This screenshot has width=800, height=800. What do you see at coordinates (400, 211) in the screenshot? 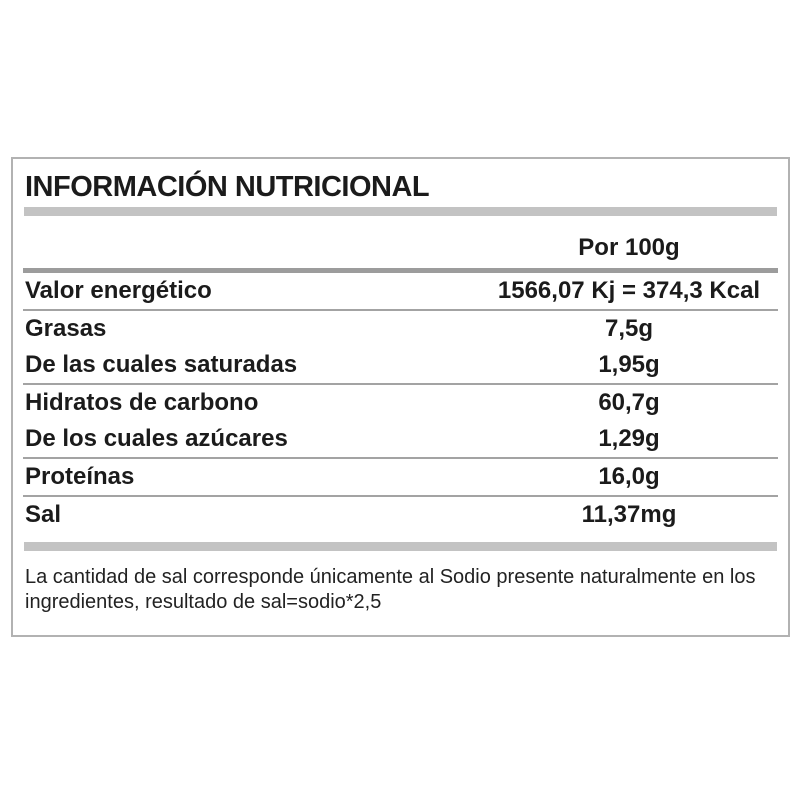
I see `separator-bar-top` at bounding box center [400, 211].